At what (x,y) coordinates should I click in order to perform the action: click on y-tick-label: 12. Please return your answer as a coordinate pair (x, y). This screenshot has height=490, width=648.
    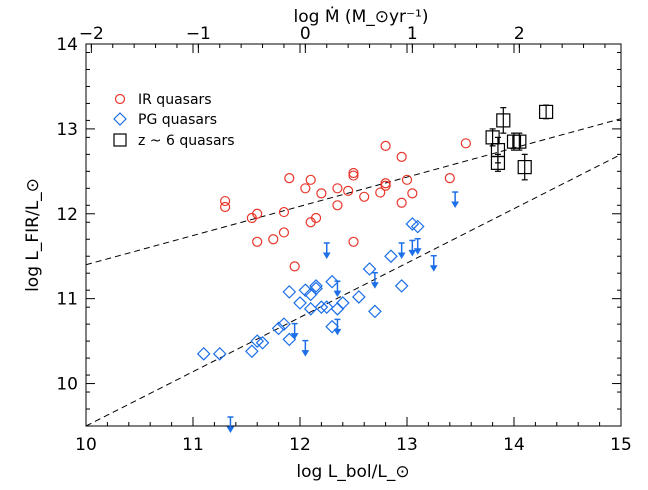
    Looking at the image, I should click on (67, 215).